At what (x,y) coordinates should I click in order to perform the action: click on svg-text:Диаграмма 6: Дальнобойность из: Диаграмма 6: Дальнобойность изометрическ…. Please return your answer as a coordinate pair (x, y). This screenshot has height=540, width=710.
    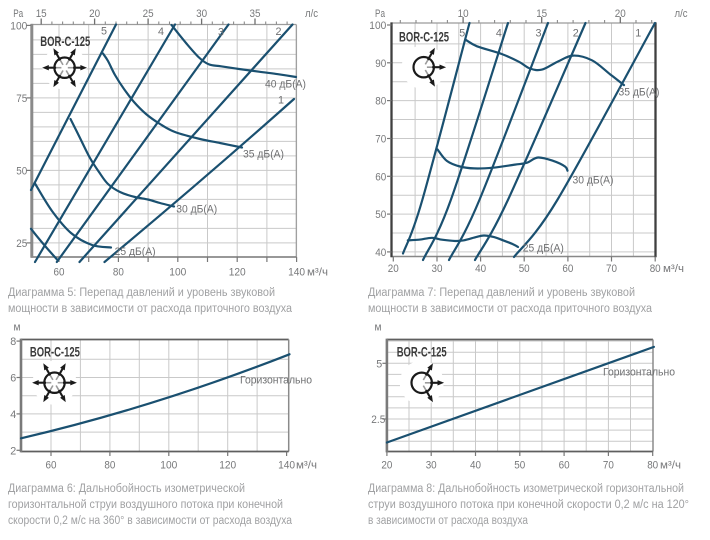
    Looking at the image, I should click on (126, 489).